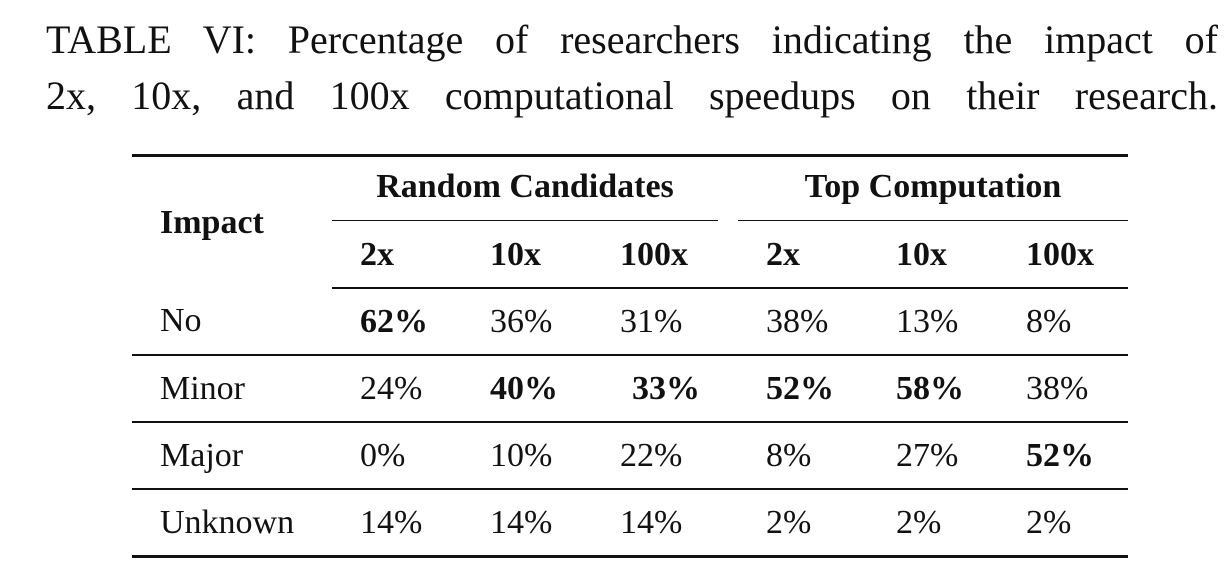 This screenshot has width=1232, height=568. Describe the element at coordinates (933, 456) in the screenshot. I see `table-cell: 27%` at that location.